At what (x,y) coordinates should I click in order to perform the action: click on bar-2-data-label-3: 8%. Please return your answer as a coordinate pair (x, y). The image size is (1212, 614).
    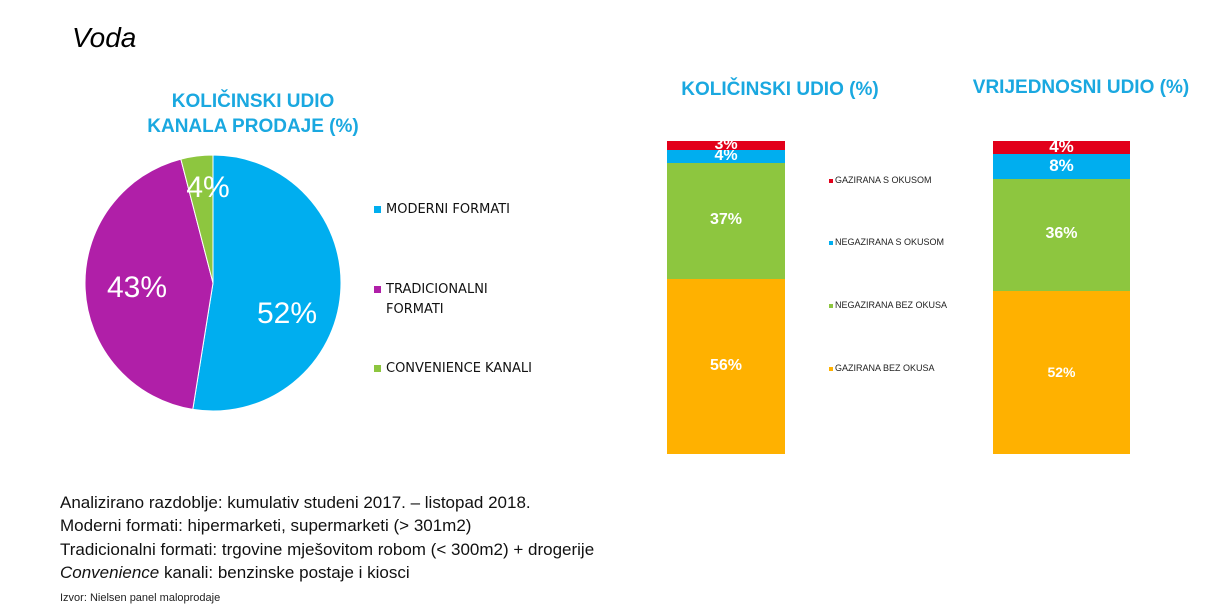
    Looking at the image, I should click on (1061, 165).